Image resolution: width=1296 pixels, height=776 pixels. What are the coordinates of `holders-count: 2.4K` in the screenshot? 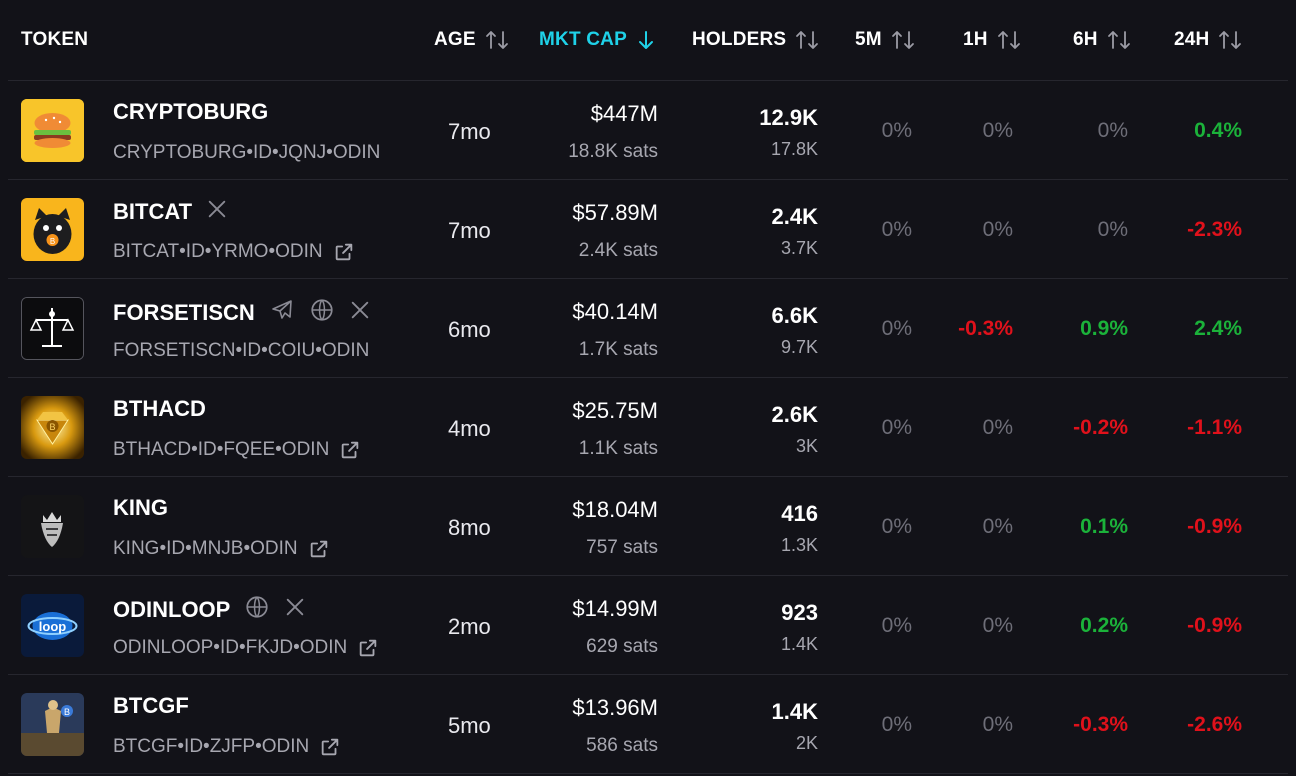 It's located at (794, 216).